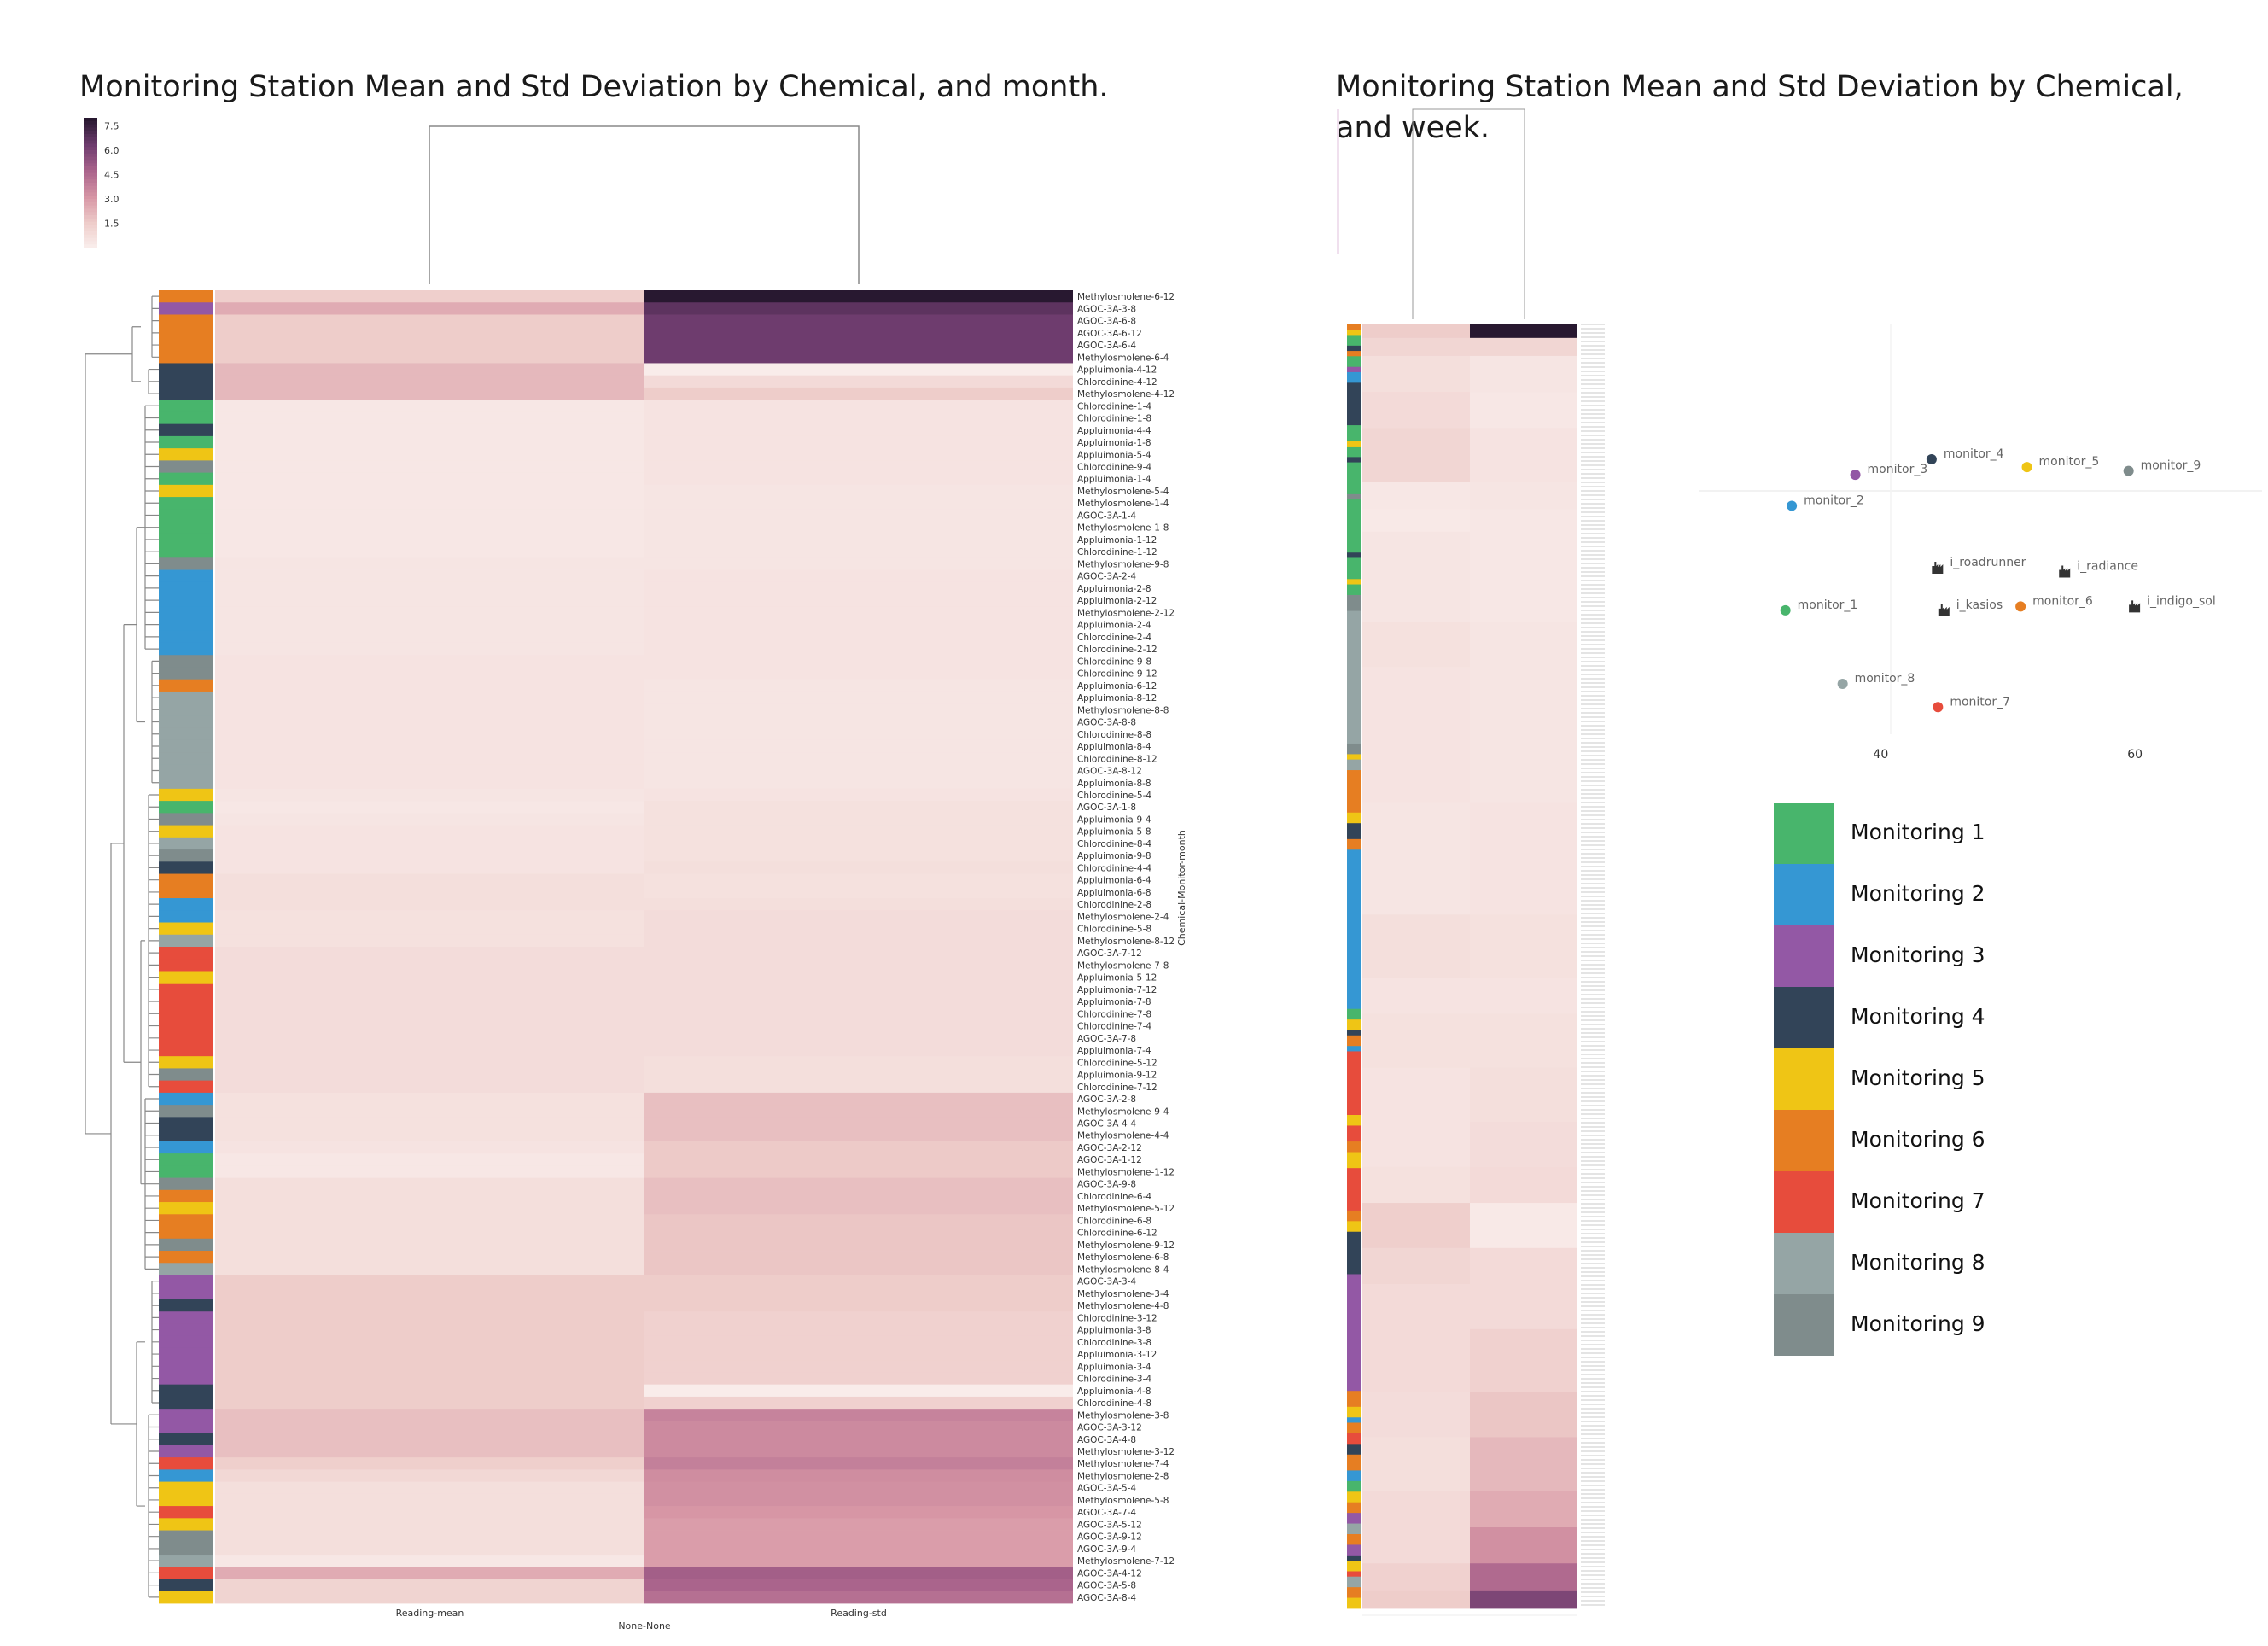 This screenshot has width=2268, height=1646. Describe the element at coordinates (1109, 1573) in the screenshot. I see `row-label: AGOC-3A-4-12` at that location.